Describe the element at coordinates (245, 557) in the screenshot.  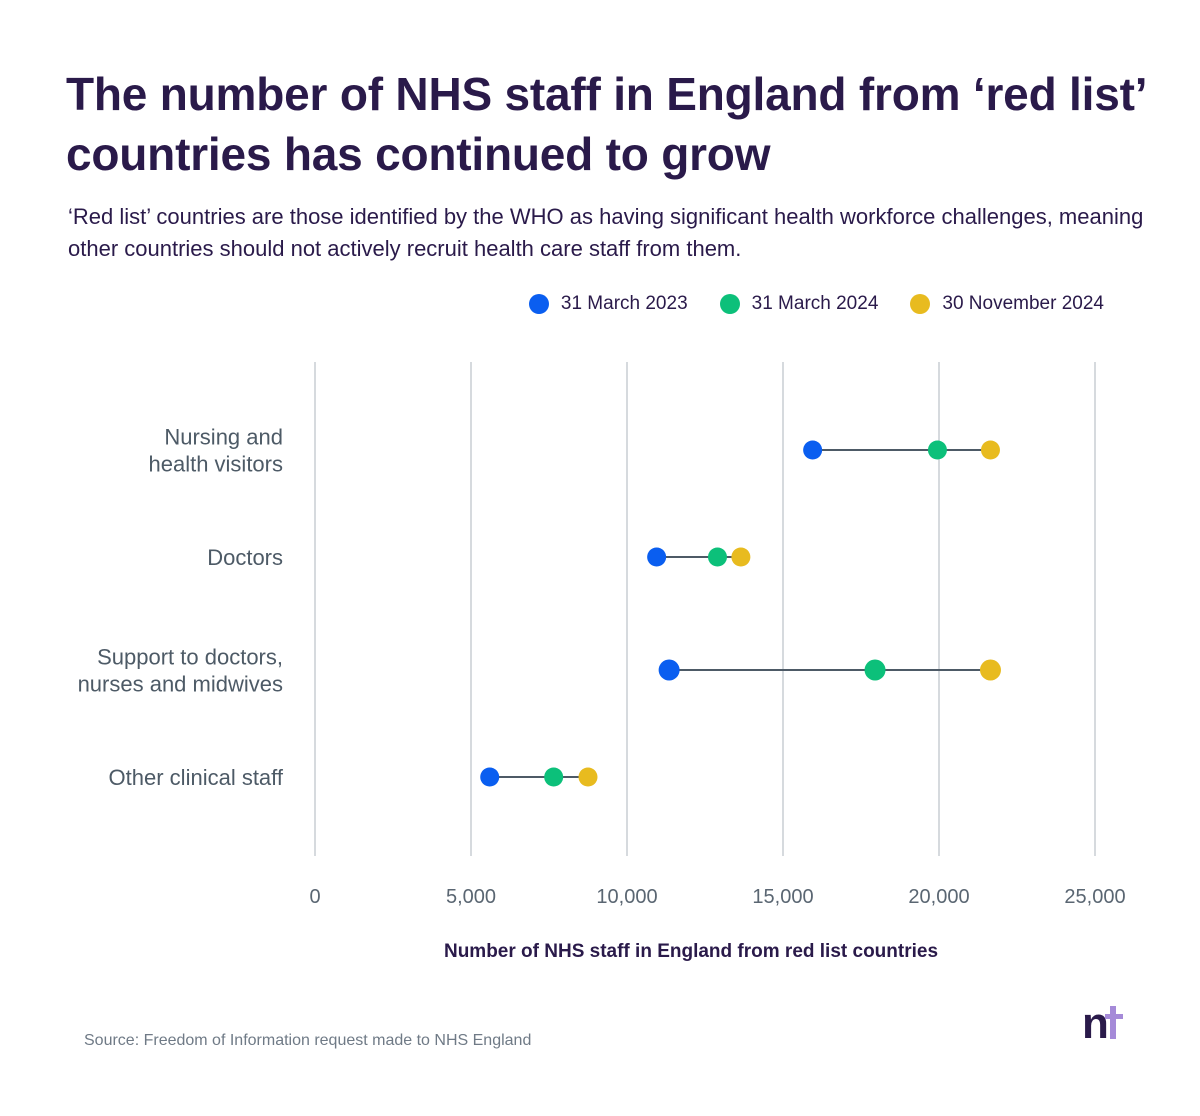
I see `category-label: Doctors` at that location.